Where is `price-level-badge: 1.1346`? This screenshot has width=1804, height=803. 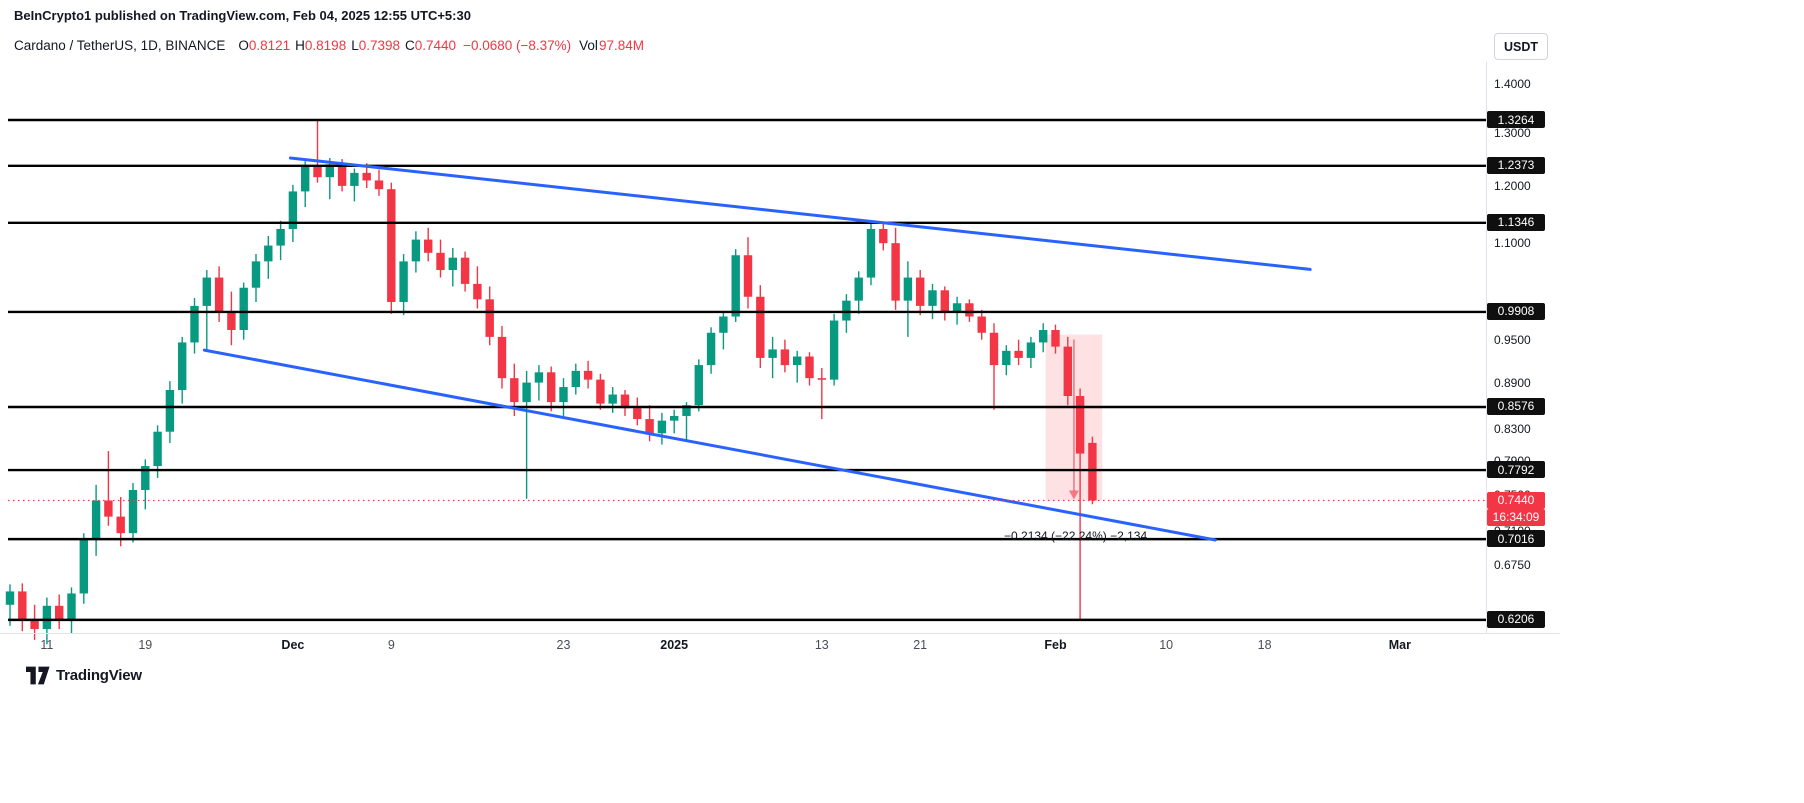
price-level-badge: 1.1346 is located at coordinates (1516, 222).